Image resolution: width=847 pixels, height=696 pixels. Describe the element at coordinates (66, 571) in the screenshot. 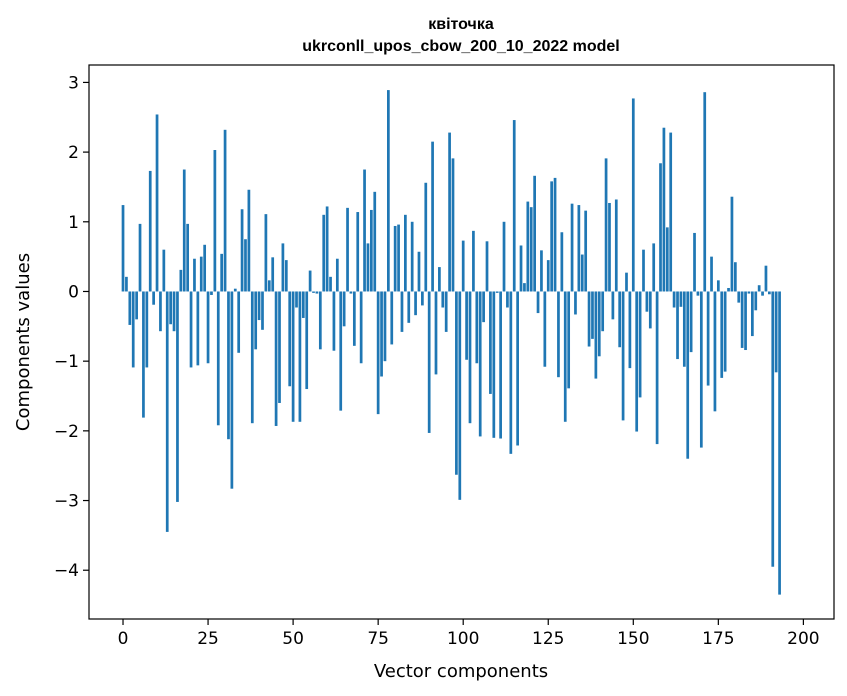

I see `y-tick-label: −4` at that location.